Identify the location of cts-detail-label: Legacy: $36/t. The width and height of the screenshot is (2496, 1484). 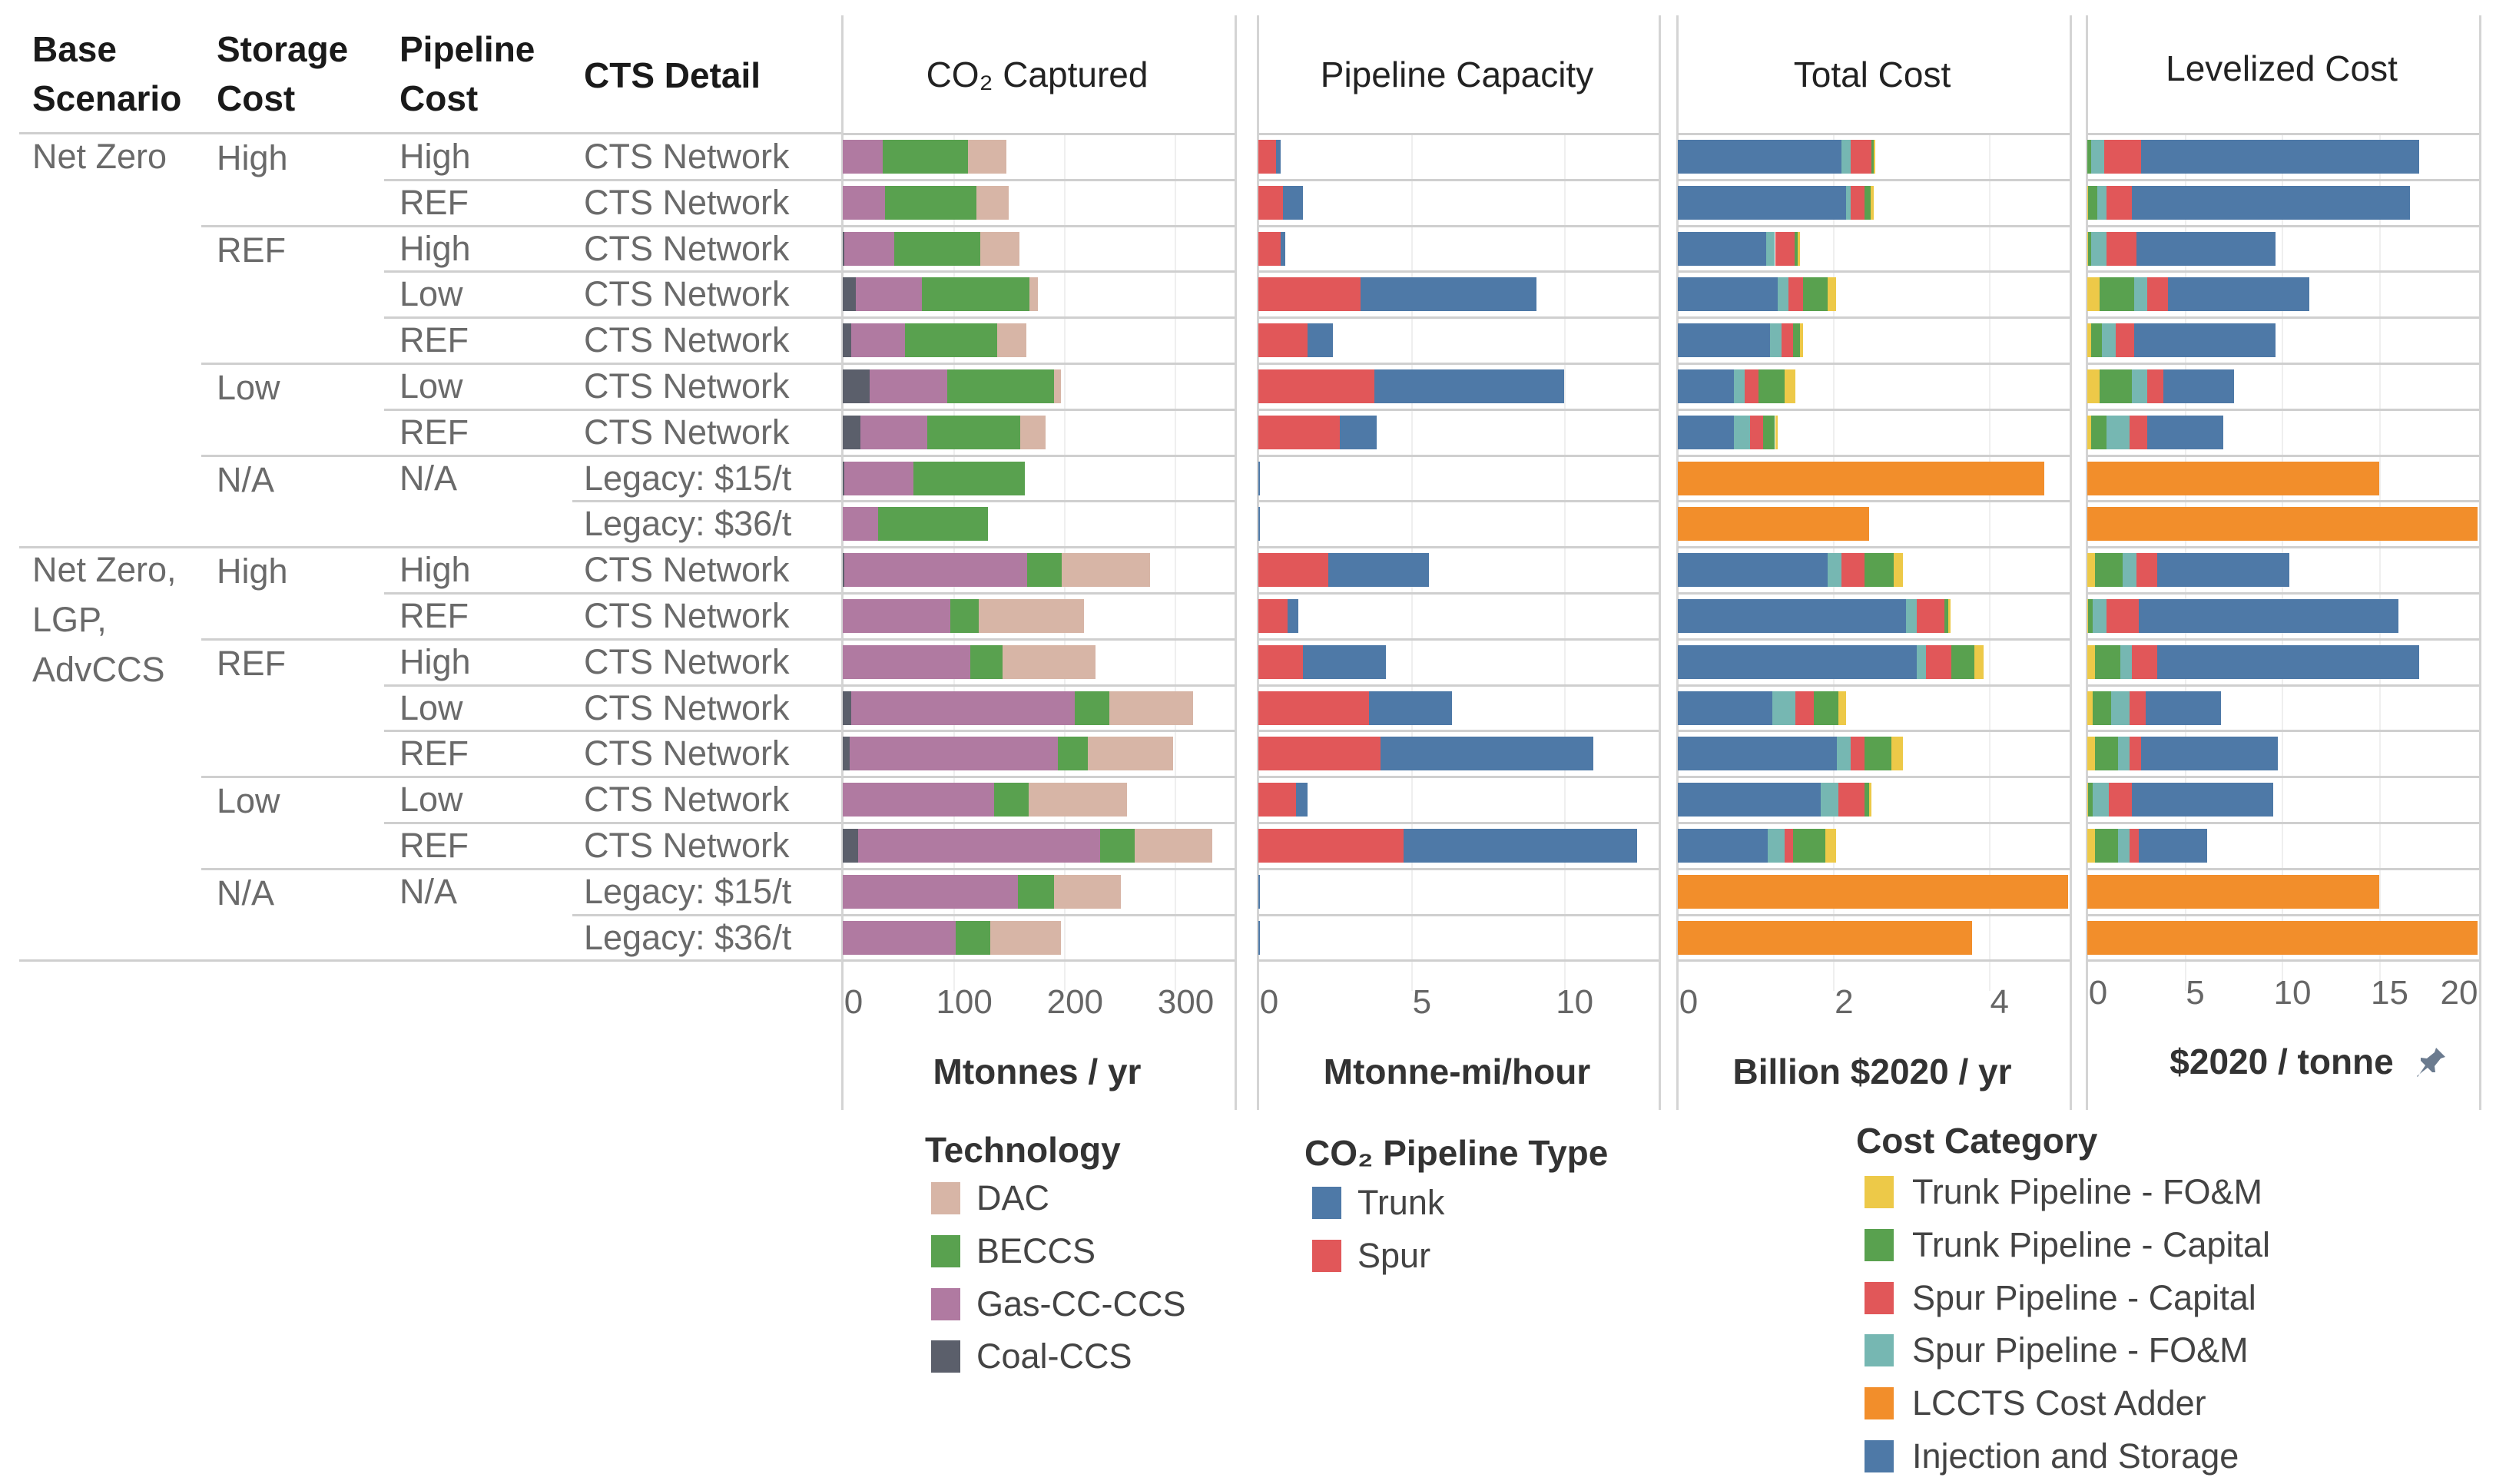
(688, 524).